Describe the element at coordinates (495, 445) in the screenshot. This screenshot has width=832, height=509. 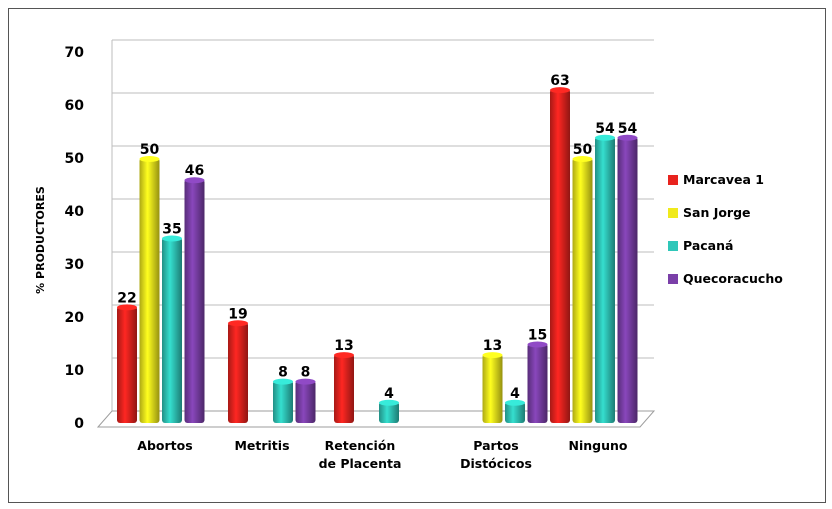
I see `category-label: Partos` at that location.